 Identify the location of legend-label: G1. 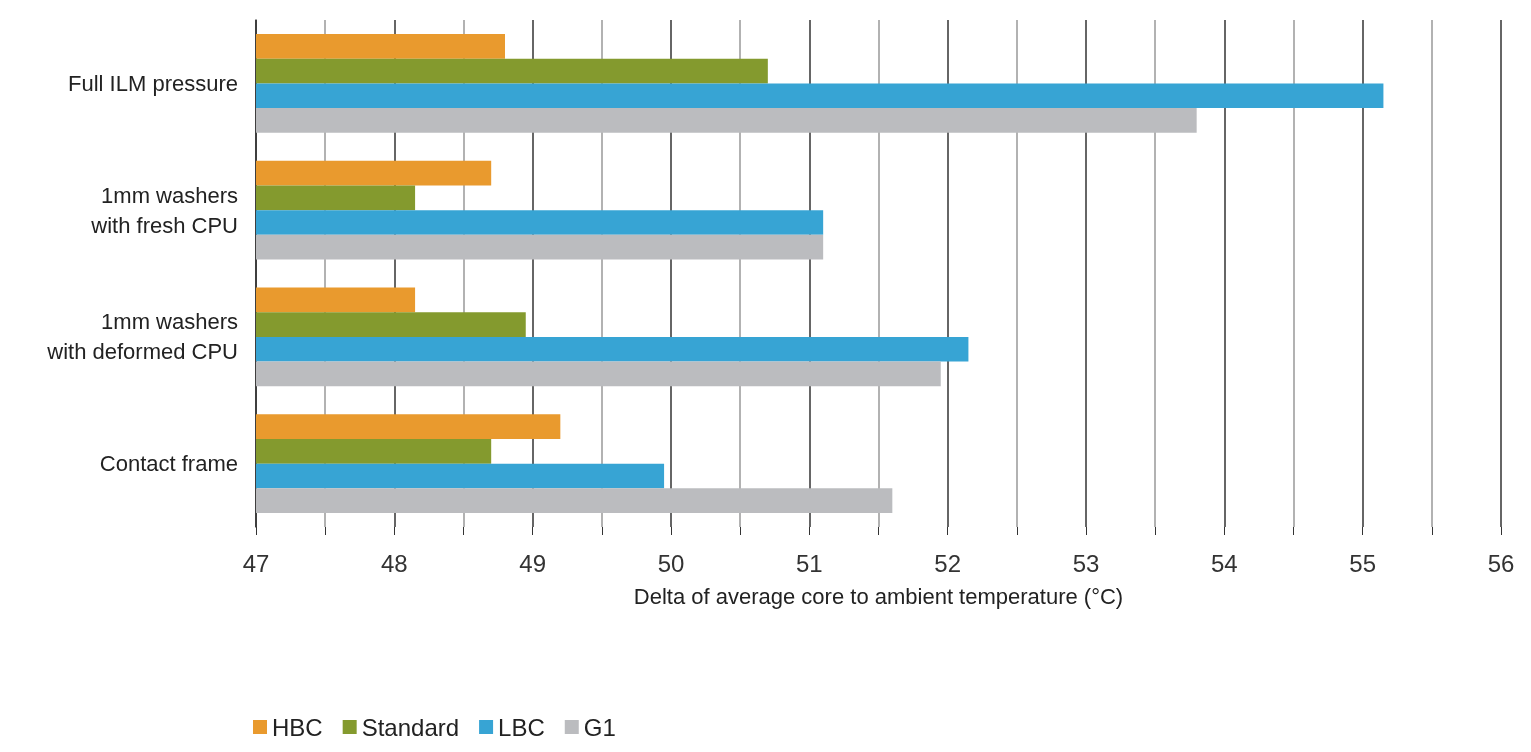
(599, 727).